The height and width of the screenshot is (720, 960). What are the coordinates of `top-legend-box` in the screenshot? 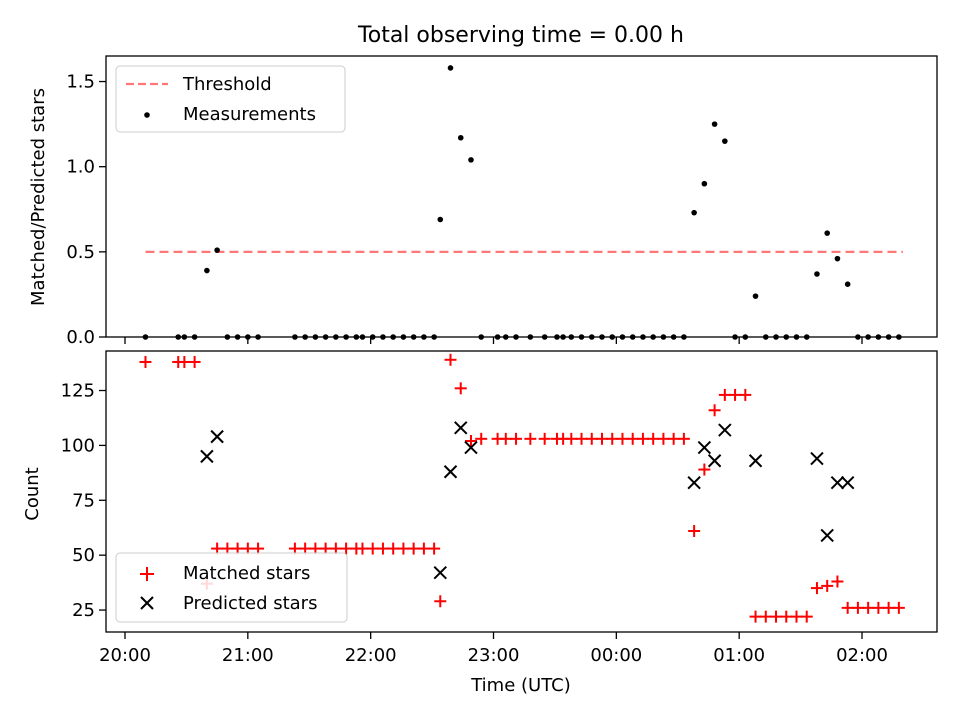 It's located at (230, 99).